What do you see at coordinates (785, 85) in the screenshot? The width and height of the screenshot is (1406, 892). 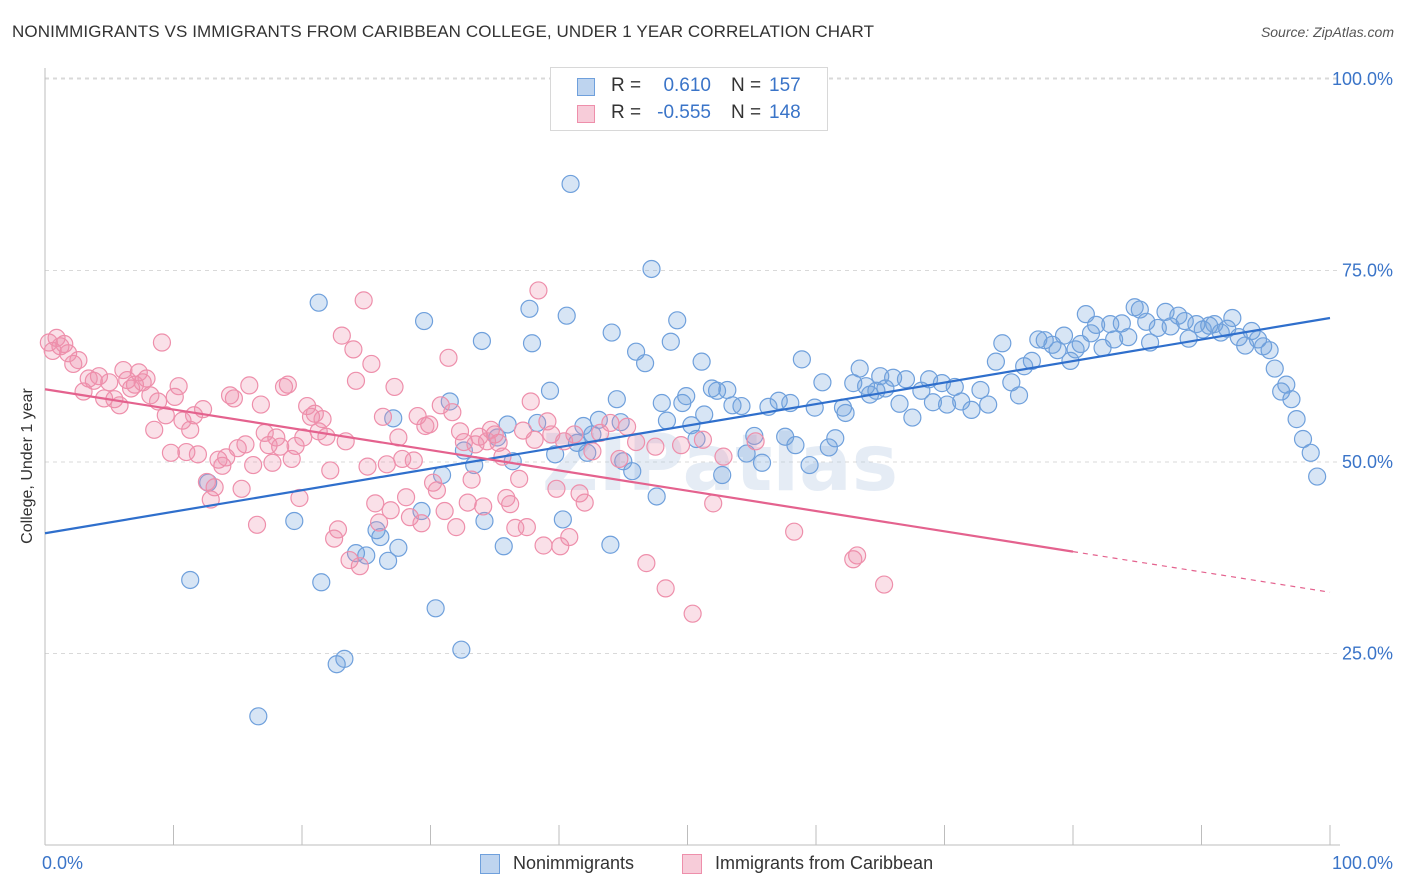 I see `n-value: 157` at bounding box center [785, 85].